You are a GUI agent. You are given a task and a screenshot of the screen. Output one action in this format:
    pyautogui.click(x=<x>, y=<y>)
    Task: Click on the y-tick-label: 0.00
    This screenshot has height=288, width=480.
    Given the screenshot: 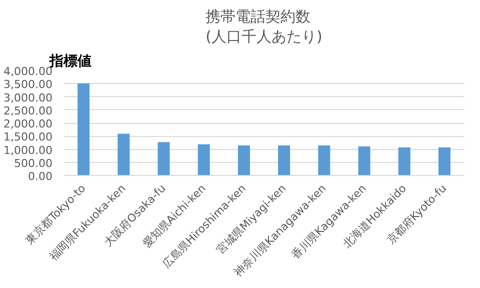 What is the action you would take?
    pyautogui.click(x=40, y=176)
    